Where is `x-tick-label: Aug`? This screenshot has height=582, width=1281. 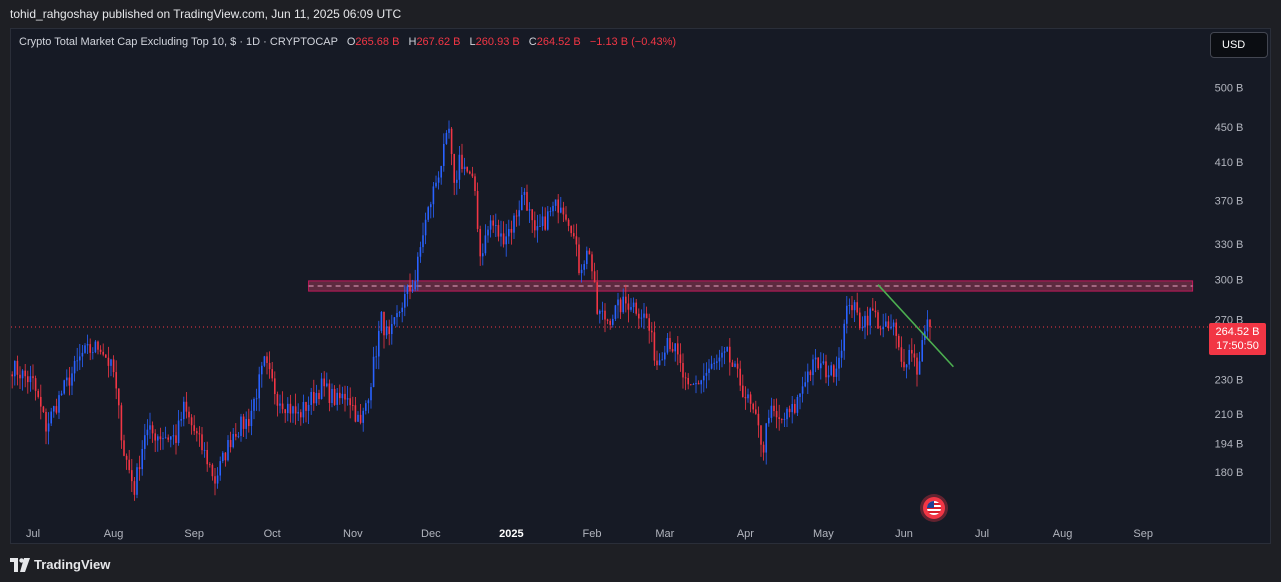 x-tick-label: Aug is located at coordinates (114, 534).